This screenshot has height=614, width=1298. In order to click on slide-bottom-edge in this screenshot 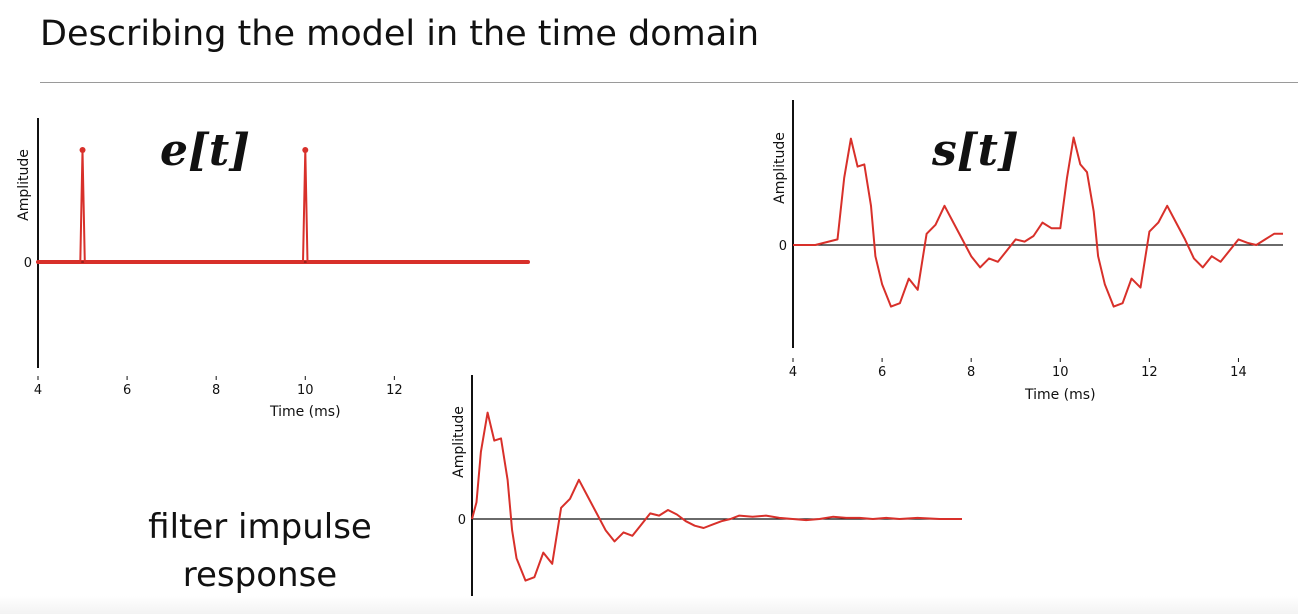, I will do `click(649, 605)`.